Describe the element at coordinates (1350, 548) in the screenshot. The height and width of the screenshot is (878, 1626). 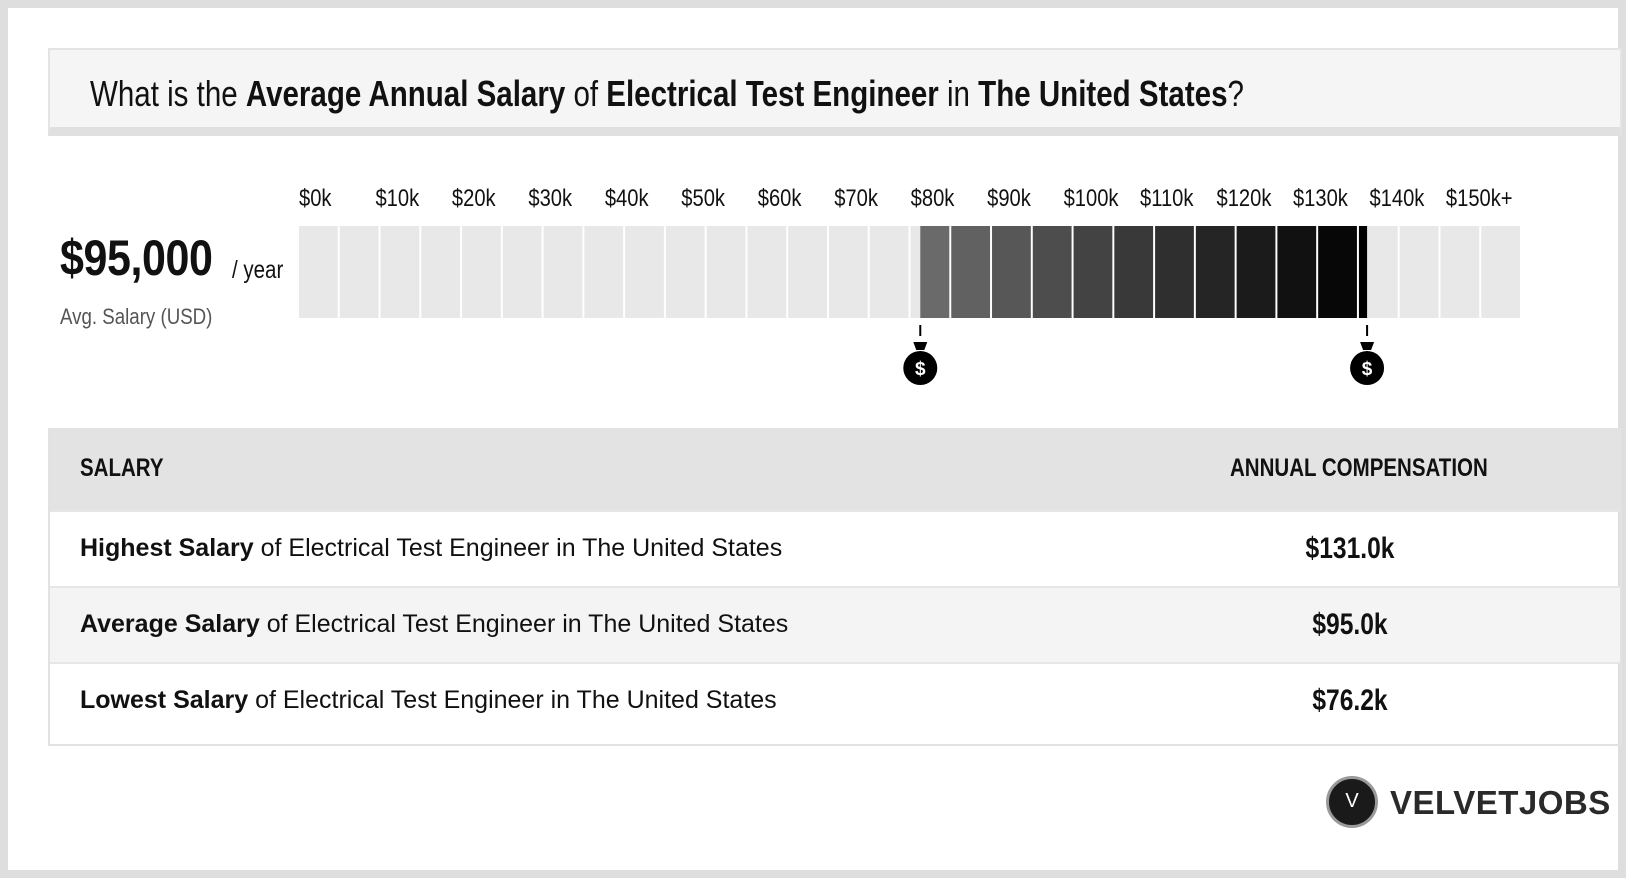
I see `row-value: $131.0k` at that location.